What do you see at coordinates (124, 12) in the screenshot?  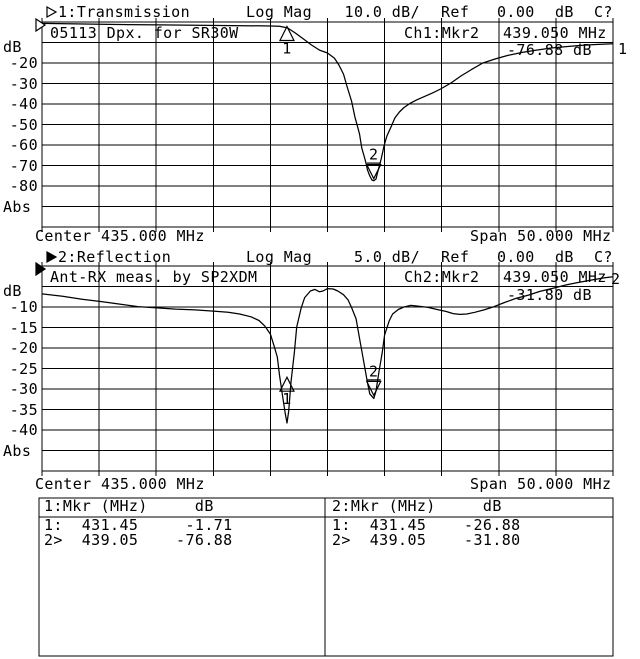 I see `ch1-title: 1:Transmission` at bounding box center [124, 12].